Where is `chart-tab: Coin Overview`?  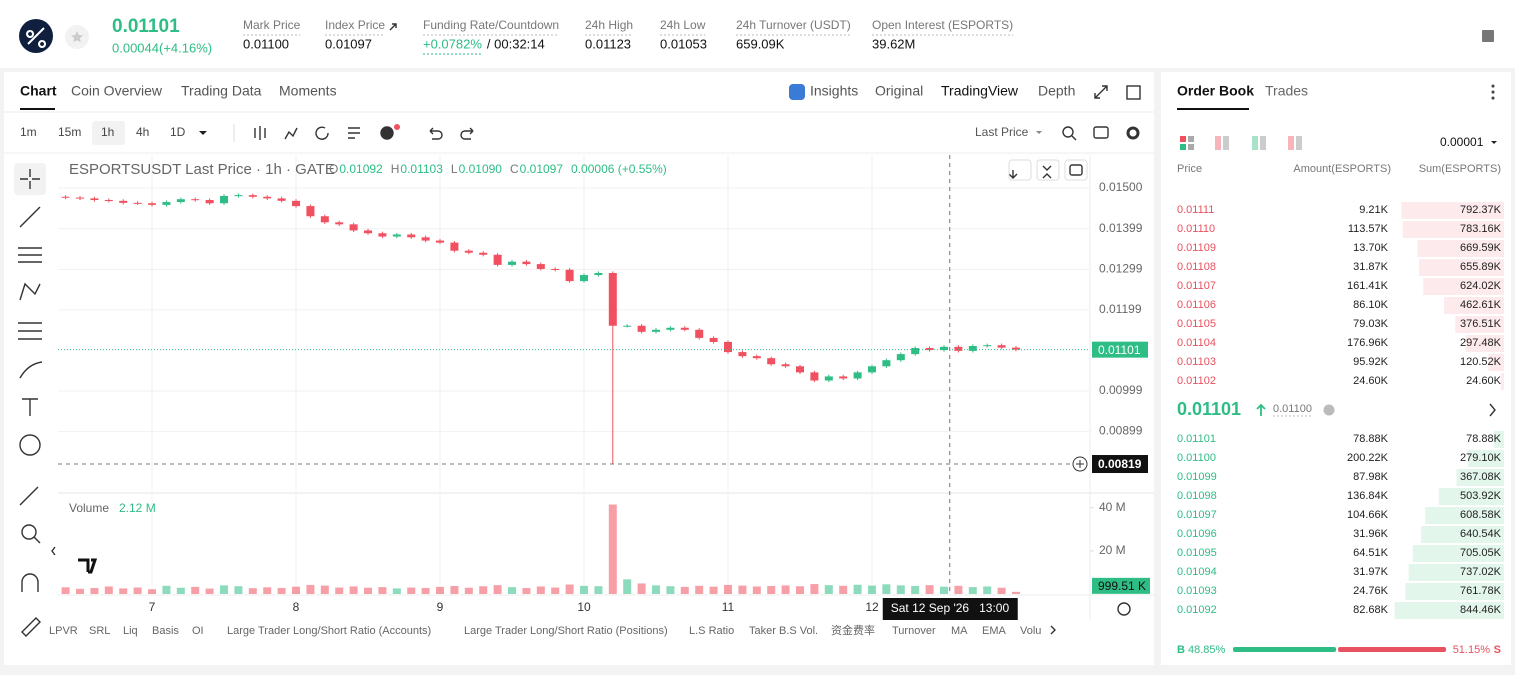 chart-tab: Coin Overview is located at coordinates (117, 91).